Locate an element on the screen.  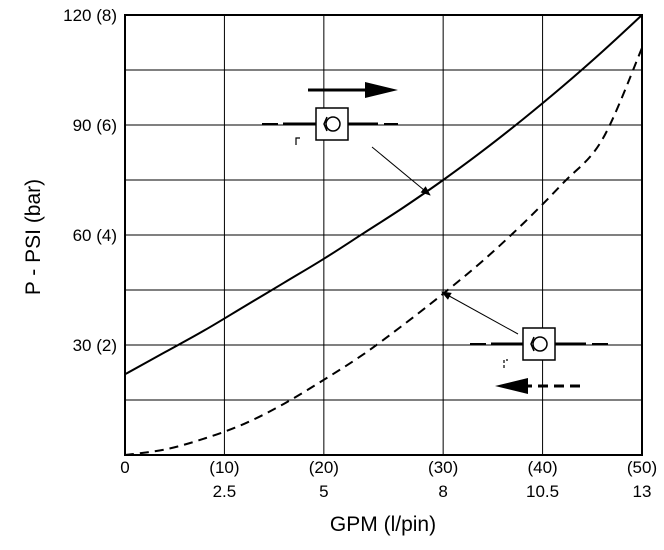
y-tick-label: 30 (2) is located at coordinates (95, 345).